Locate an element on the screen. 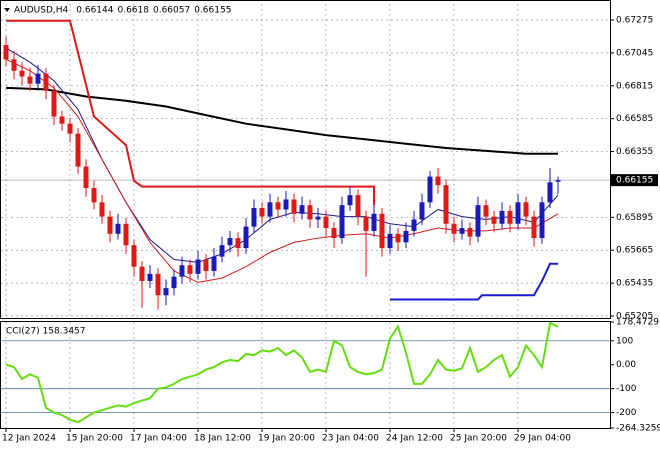 The width and height of the screenshot is (660, 450). x-tick-label: 12 Jan 2024 is located at coordinates (29, 439).